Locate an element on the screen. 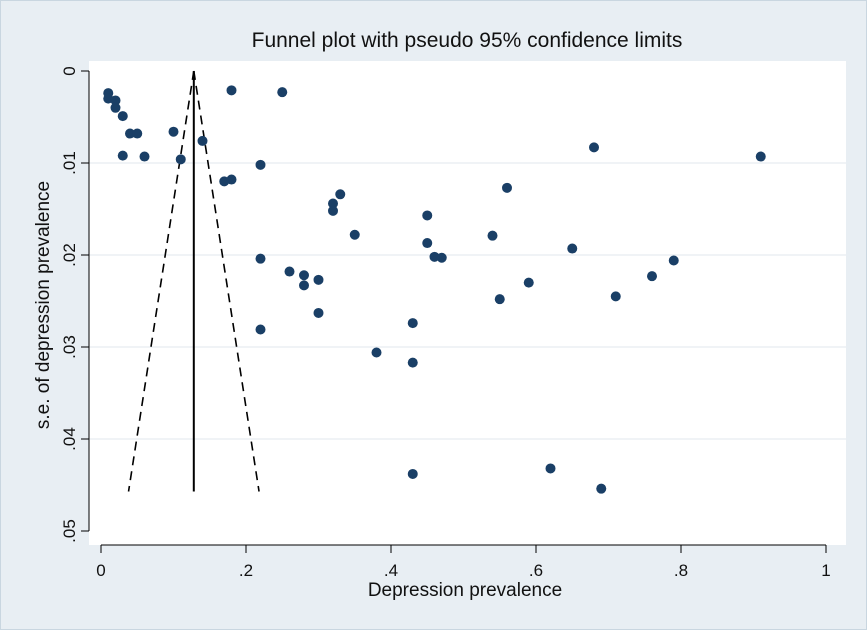 This screenshot has width=867, height=630. y-tick-label-.03: .03 is located at coordinates (69, 347).